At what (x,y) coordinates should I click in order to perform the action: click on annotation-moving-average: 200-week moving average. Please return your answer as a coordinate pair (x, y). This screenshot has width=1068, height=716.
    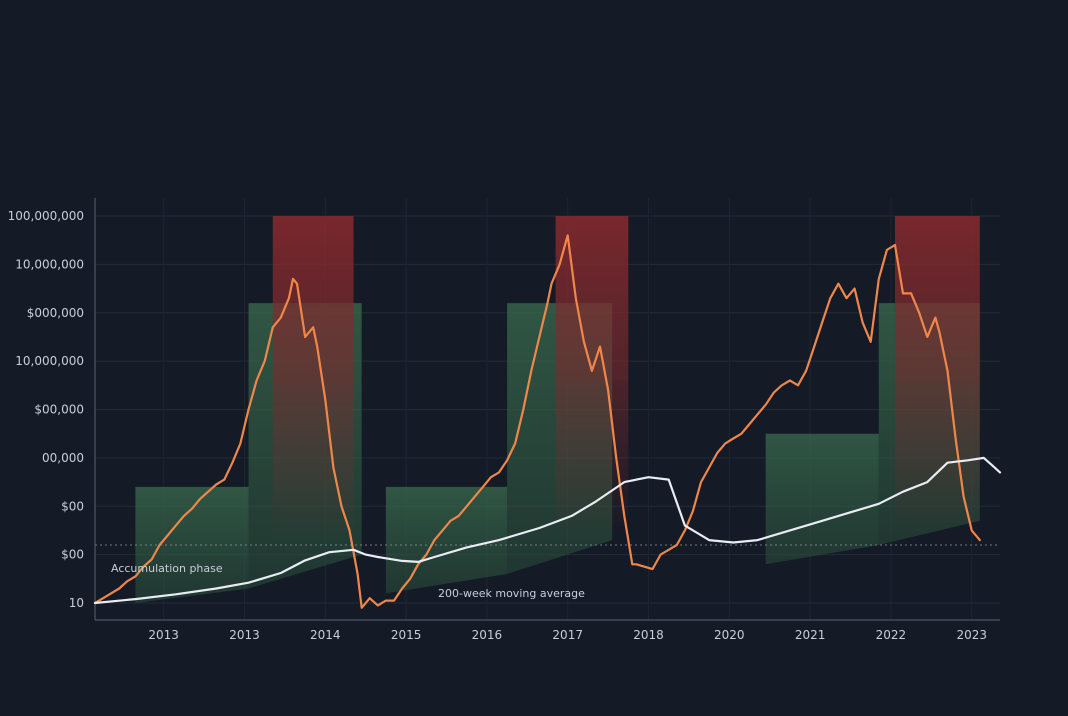
    Looking at the image, I should click on (511, 593).